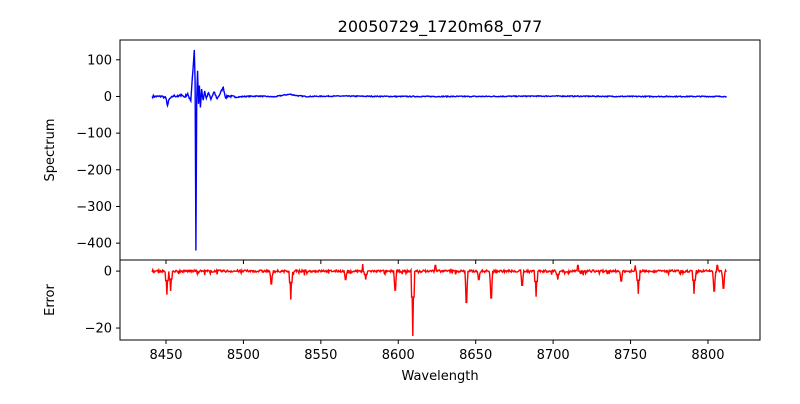  Describe the element at coordinates (94, 244) in the screenshot. I see `y-tick-label: −400` at that location.